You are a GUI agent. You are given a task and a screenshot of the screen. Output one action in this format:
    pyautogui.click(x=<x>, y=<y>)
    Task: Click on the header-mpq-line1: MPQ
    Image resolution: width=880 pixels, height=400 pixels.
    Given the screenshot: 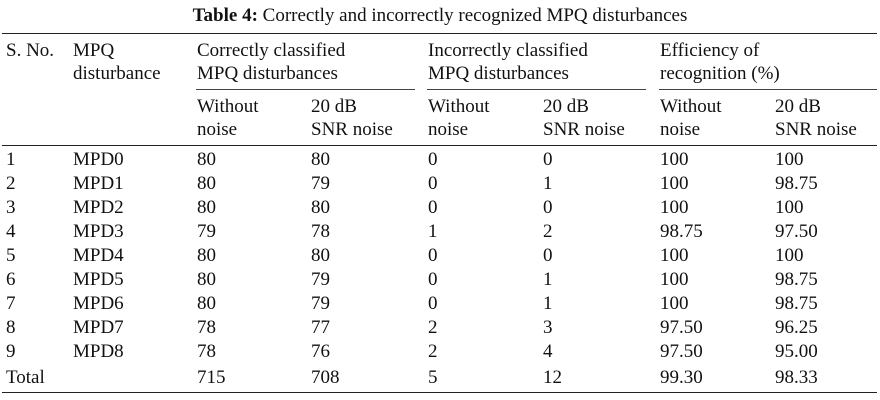 What is the action you would take?
    pyautogui.click(x=94, y=50)
    